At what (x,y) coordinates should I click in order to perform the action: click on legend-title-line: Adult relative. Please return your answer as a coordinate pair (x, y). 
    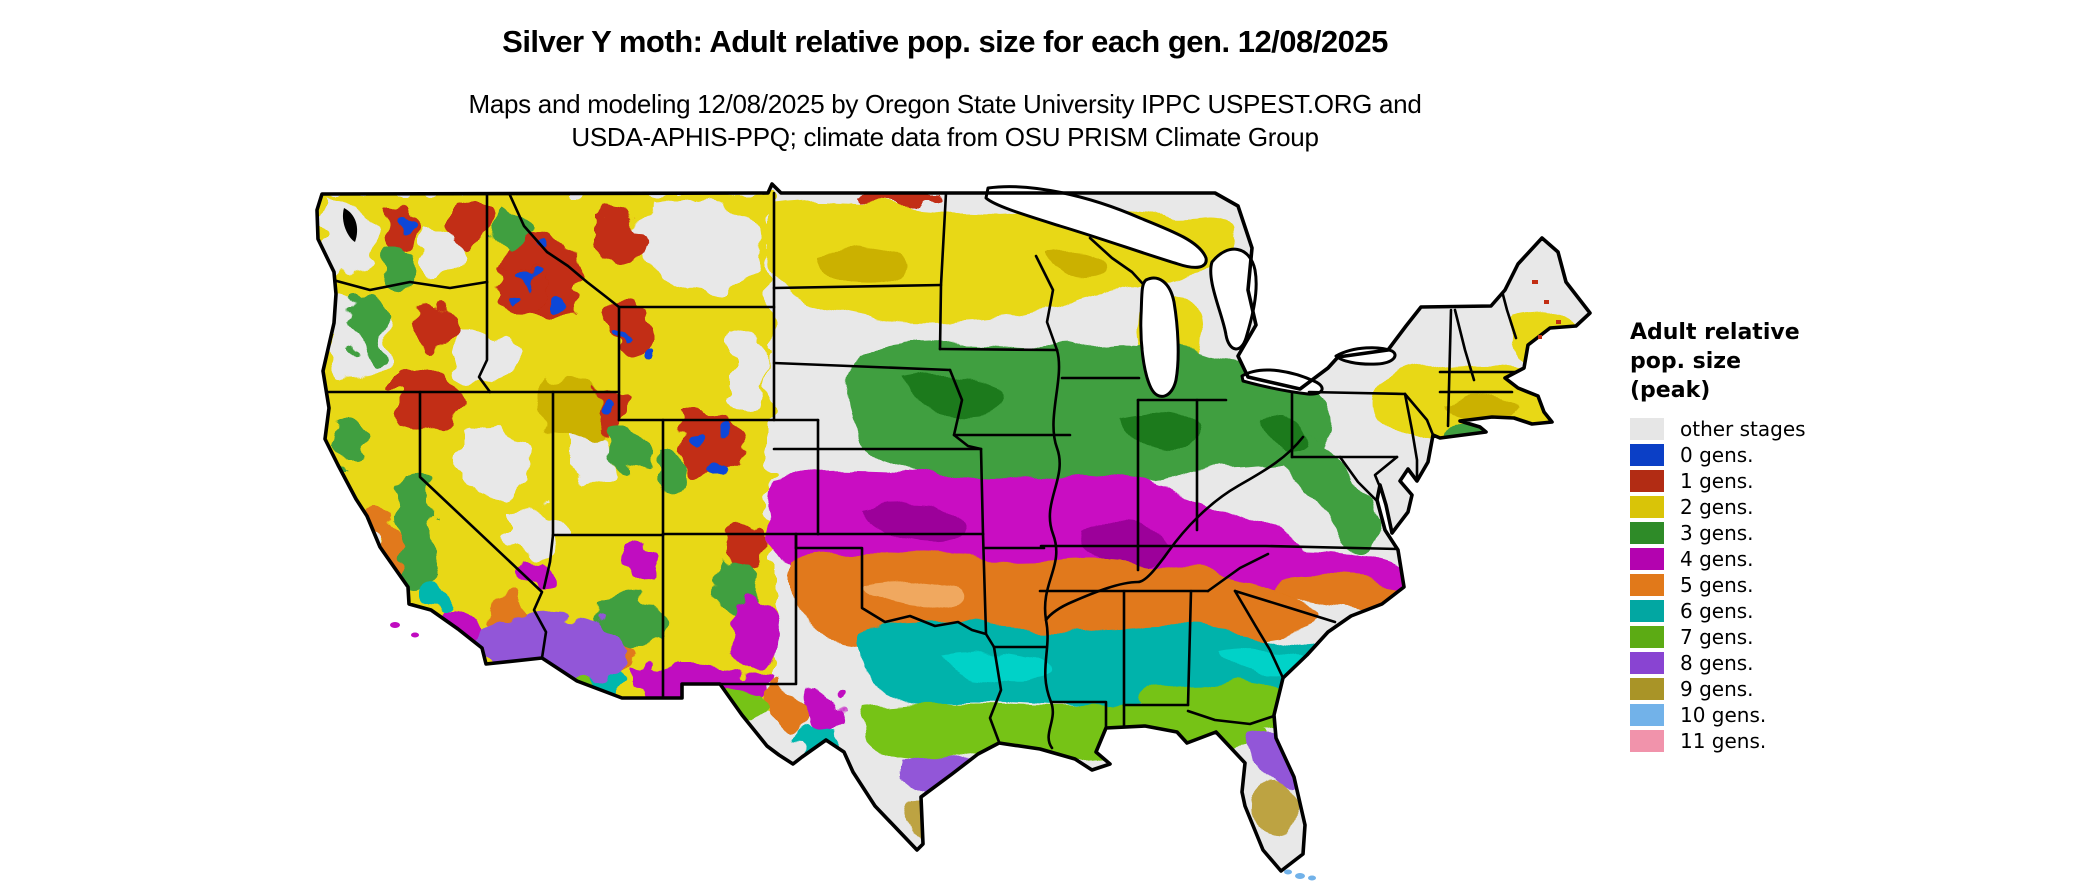
    Looking at the image, I should click on (1715, 332).